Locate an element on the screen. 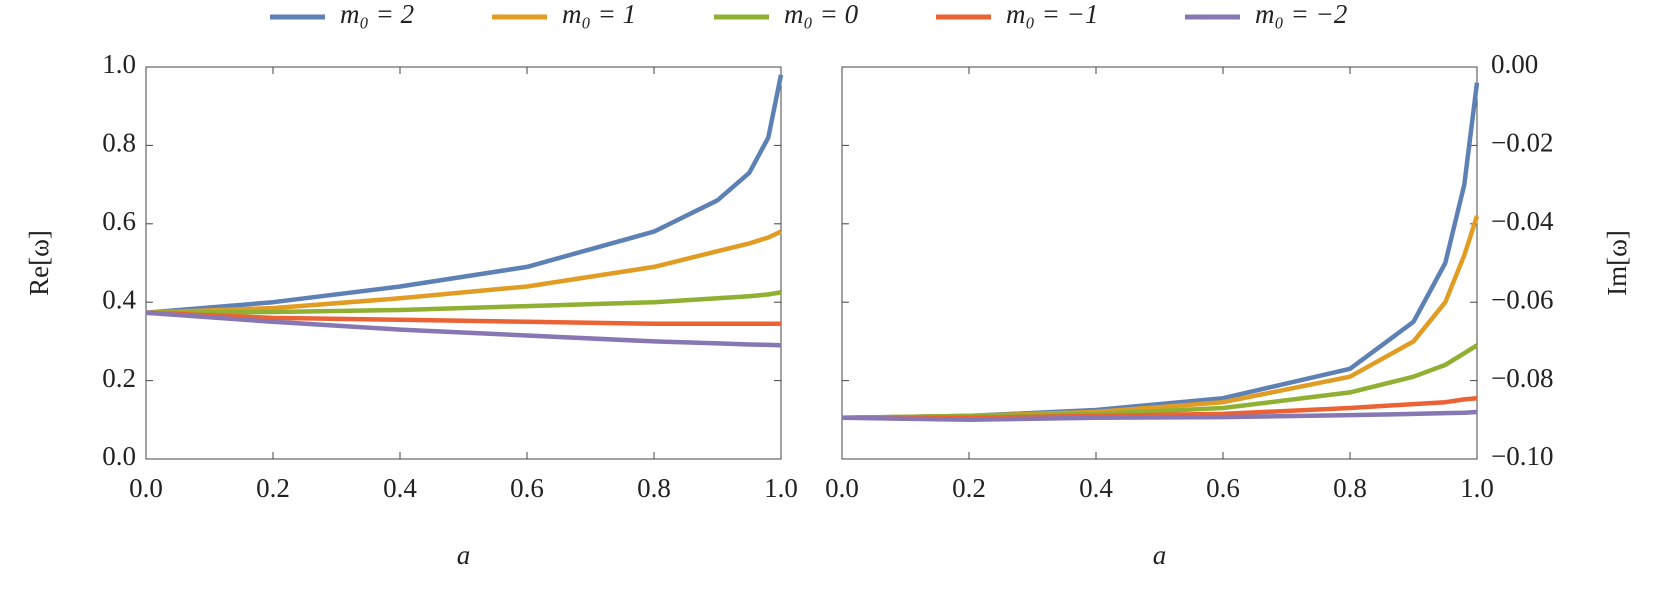 The height and width of the screenshot is (608, 1661). y-tick-label: −0.02 is located at coordinates (1522, 143).